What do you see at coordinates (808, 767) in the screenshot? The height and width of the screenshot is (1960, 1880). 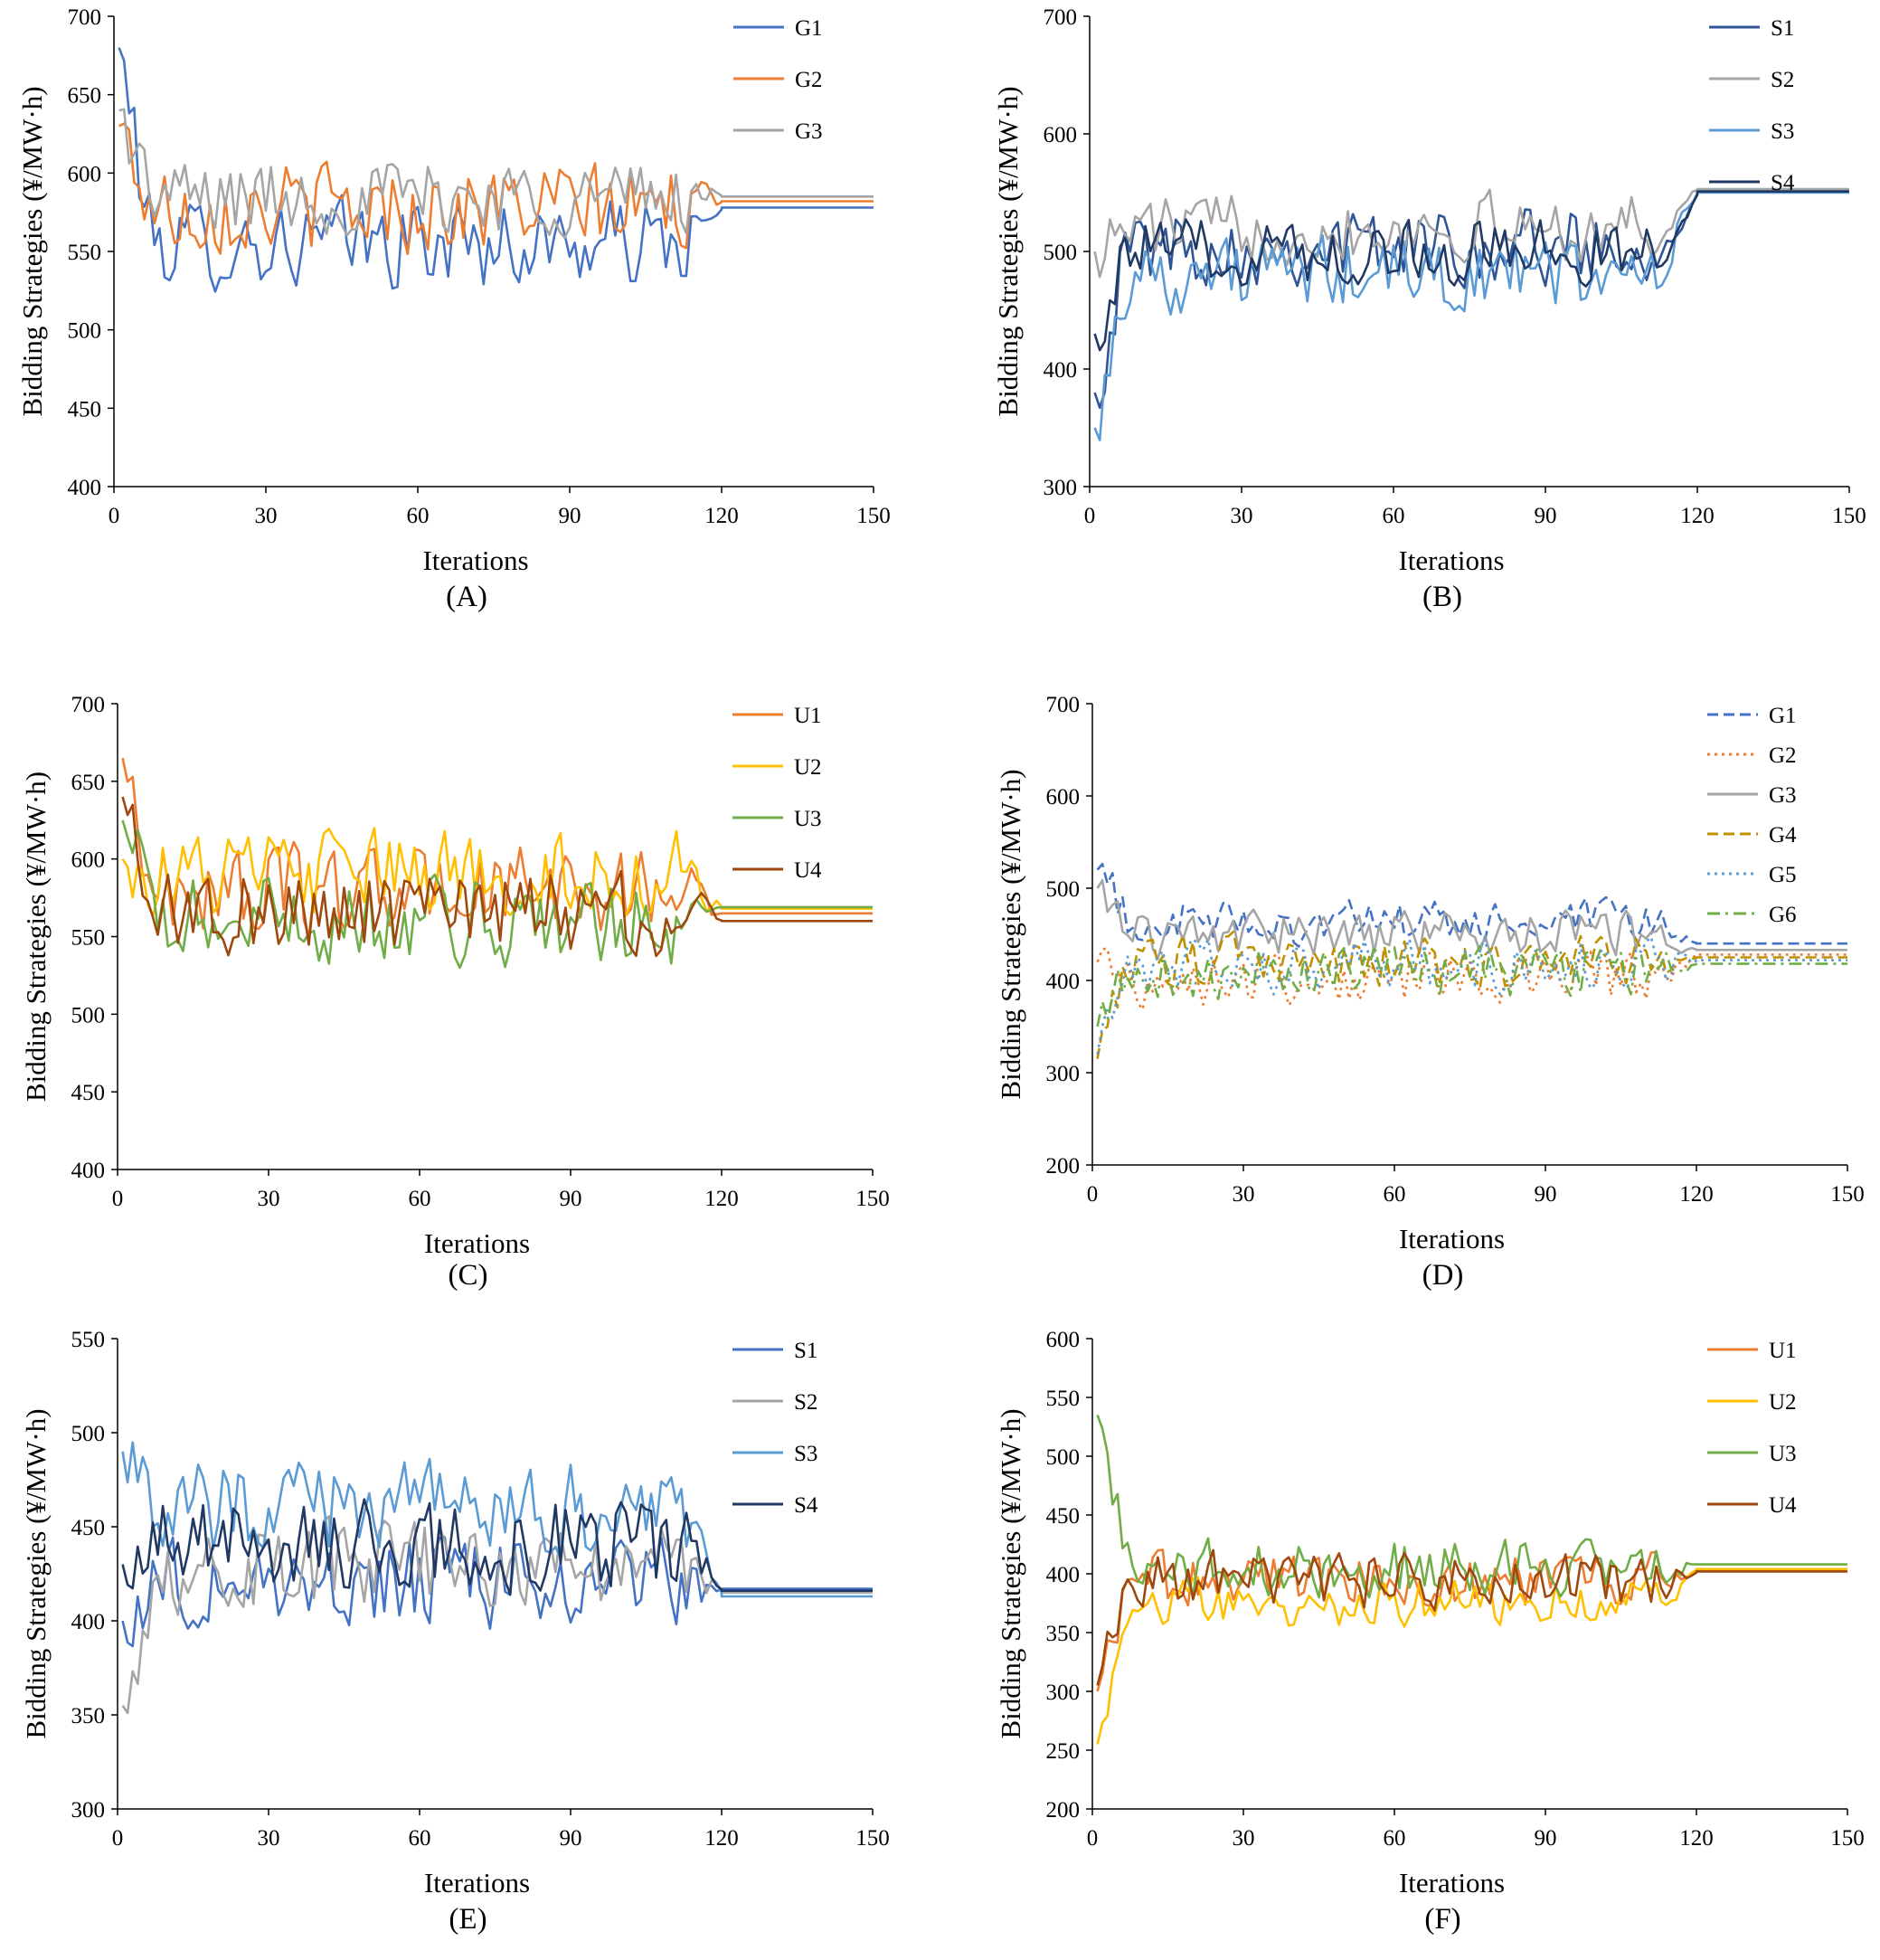 I see `legend-label: U2` at bounding box center [808, 767].